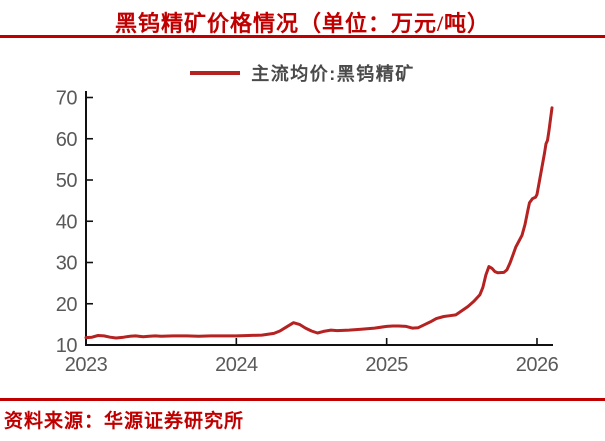 The height and width of the screenshot is (441, 605). Describe the element at coordinates (302, 399) in the screenshot. I see `footer-divider` at that location.